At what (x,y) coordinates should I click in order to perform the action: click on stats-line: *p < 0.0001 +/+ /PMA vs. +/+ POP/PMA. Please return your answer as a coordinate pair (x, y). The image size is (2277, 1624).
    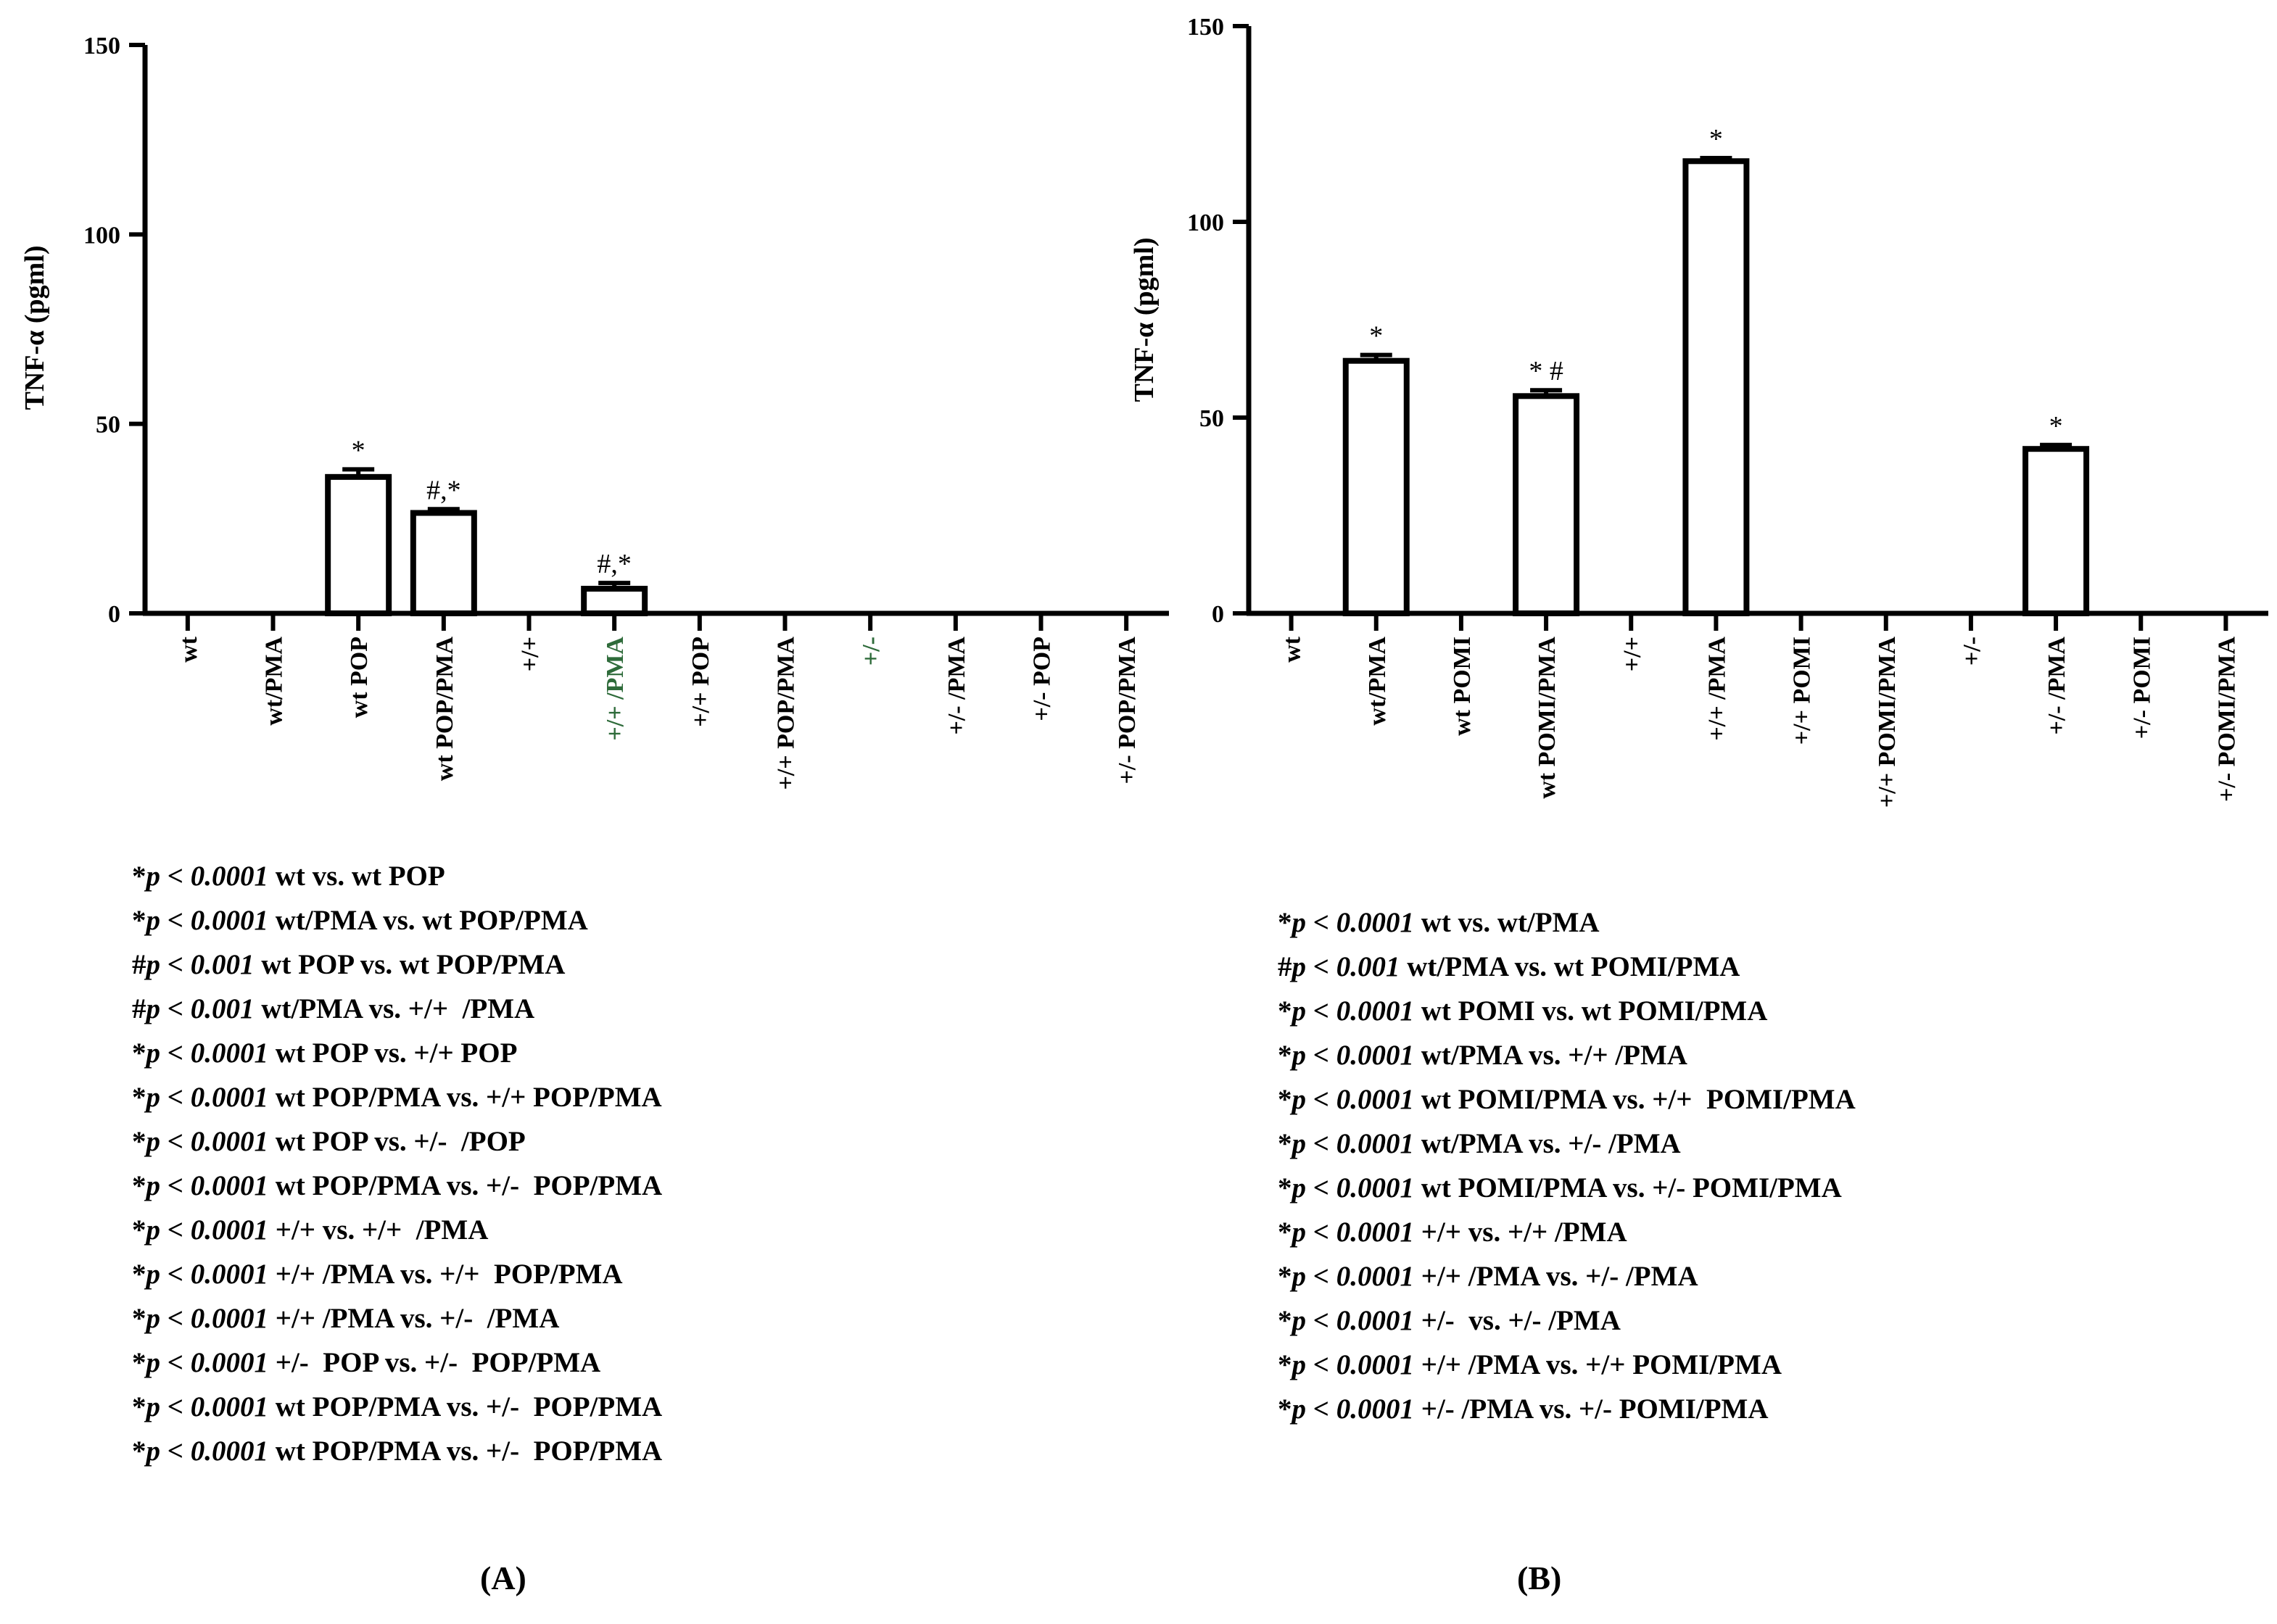
    Looking at the image, I should click on (397, 1274).